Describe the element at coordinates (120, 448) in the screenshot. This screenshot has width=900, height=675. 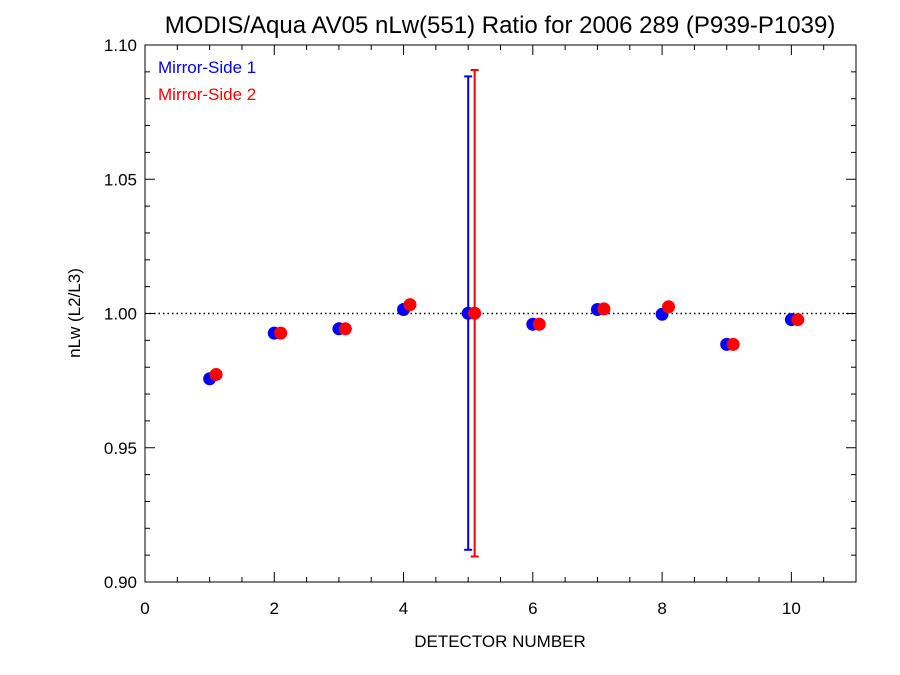
I see `y-tick-label: 0.95` at that location.